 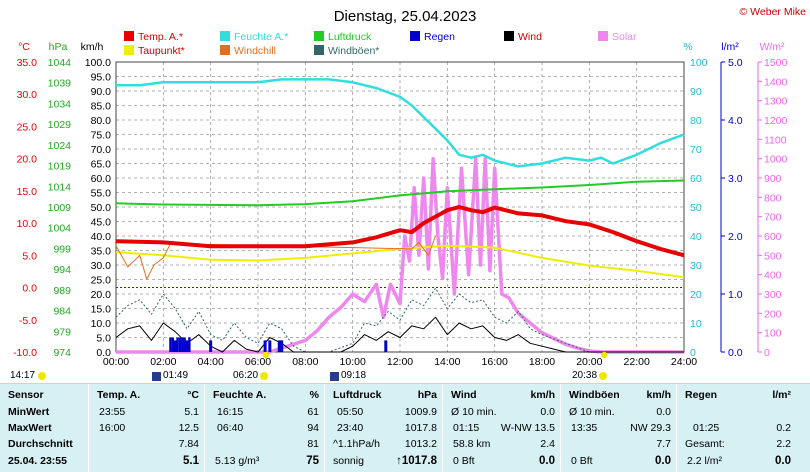 I want to click on gust-max-time: 13:35, so click(x=584, y=428).